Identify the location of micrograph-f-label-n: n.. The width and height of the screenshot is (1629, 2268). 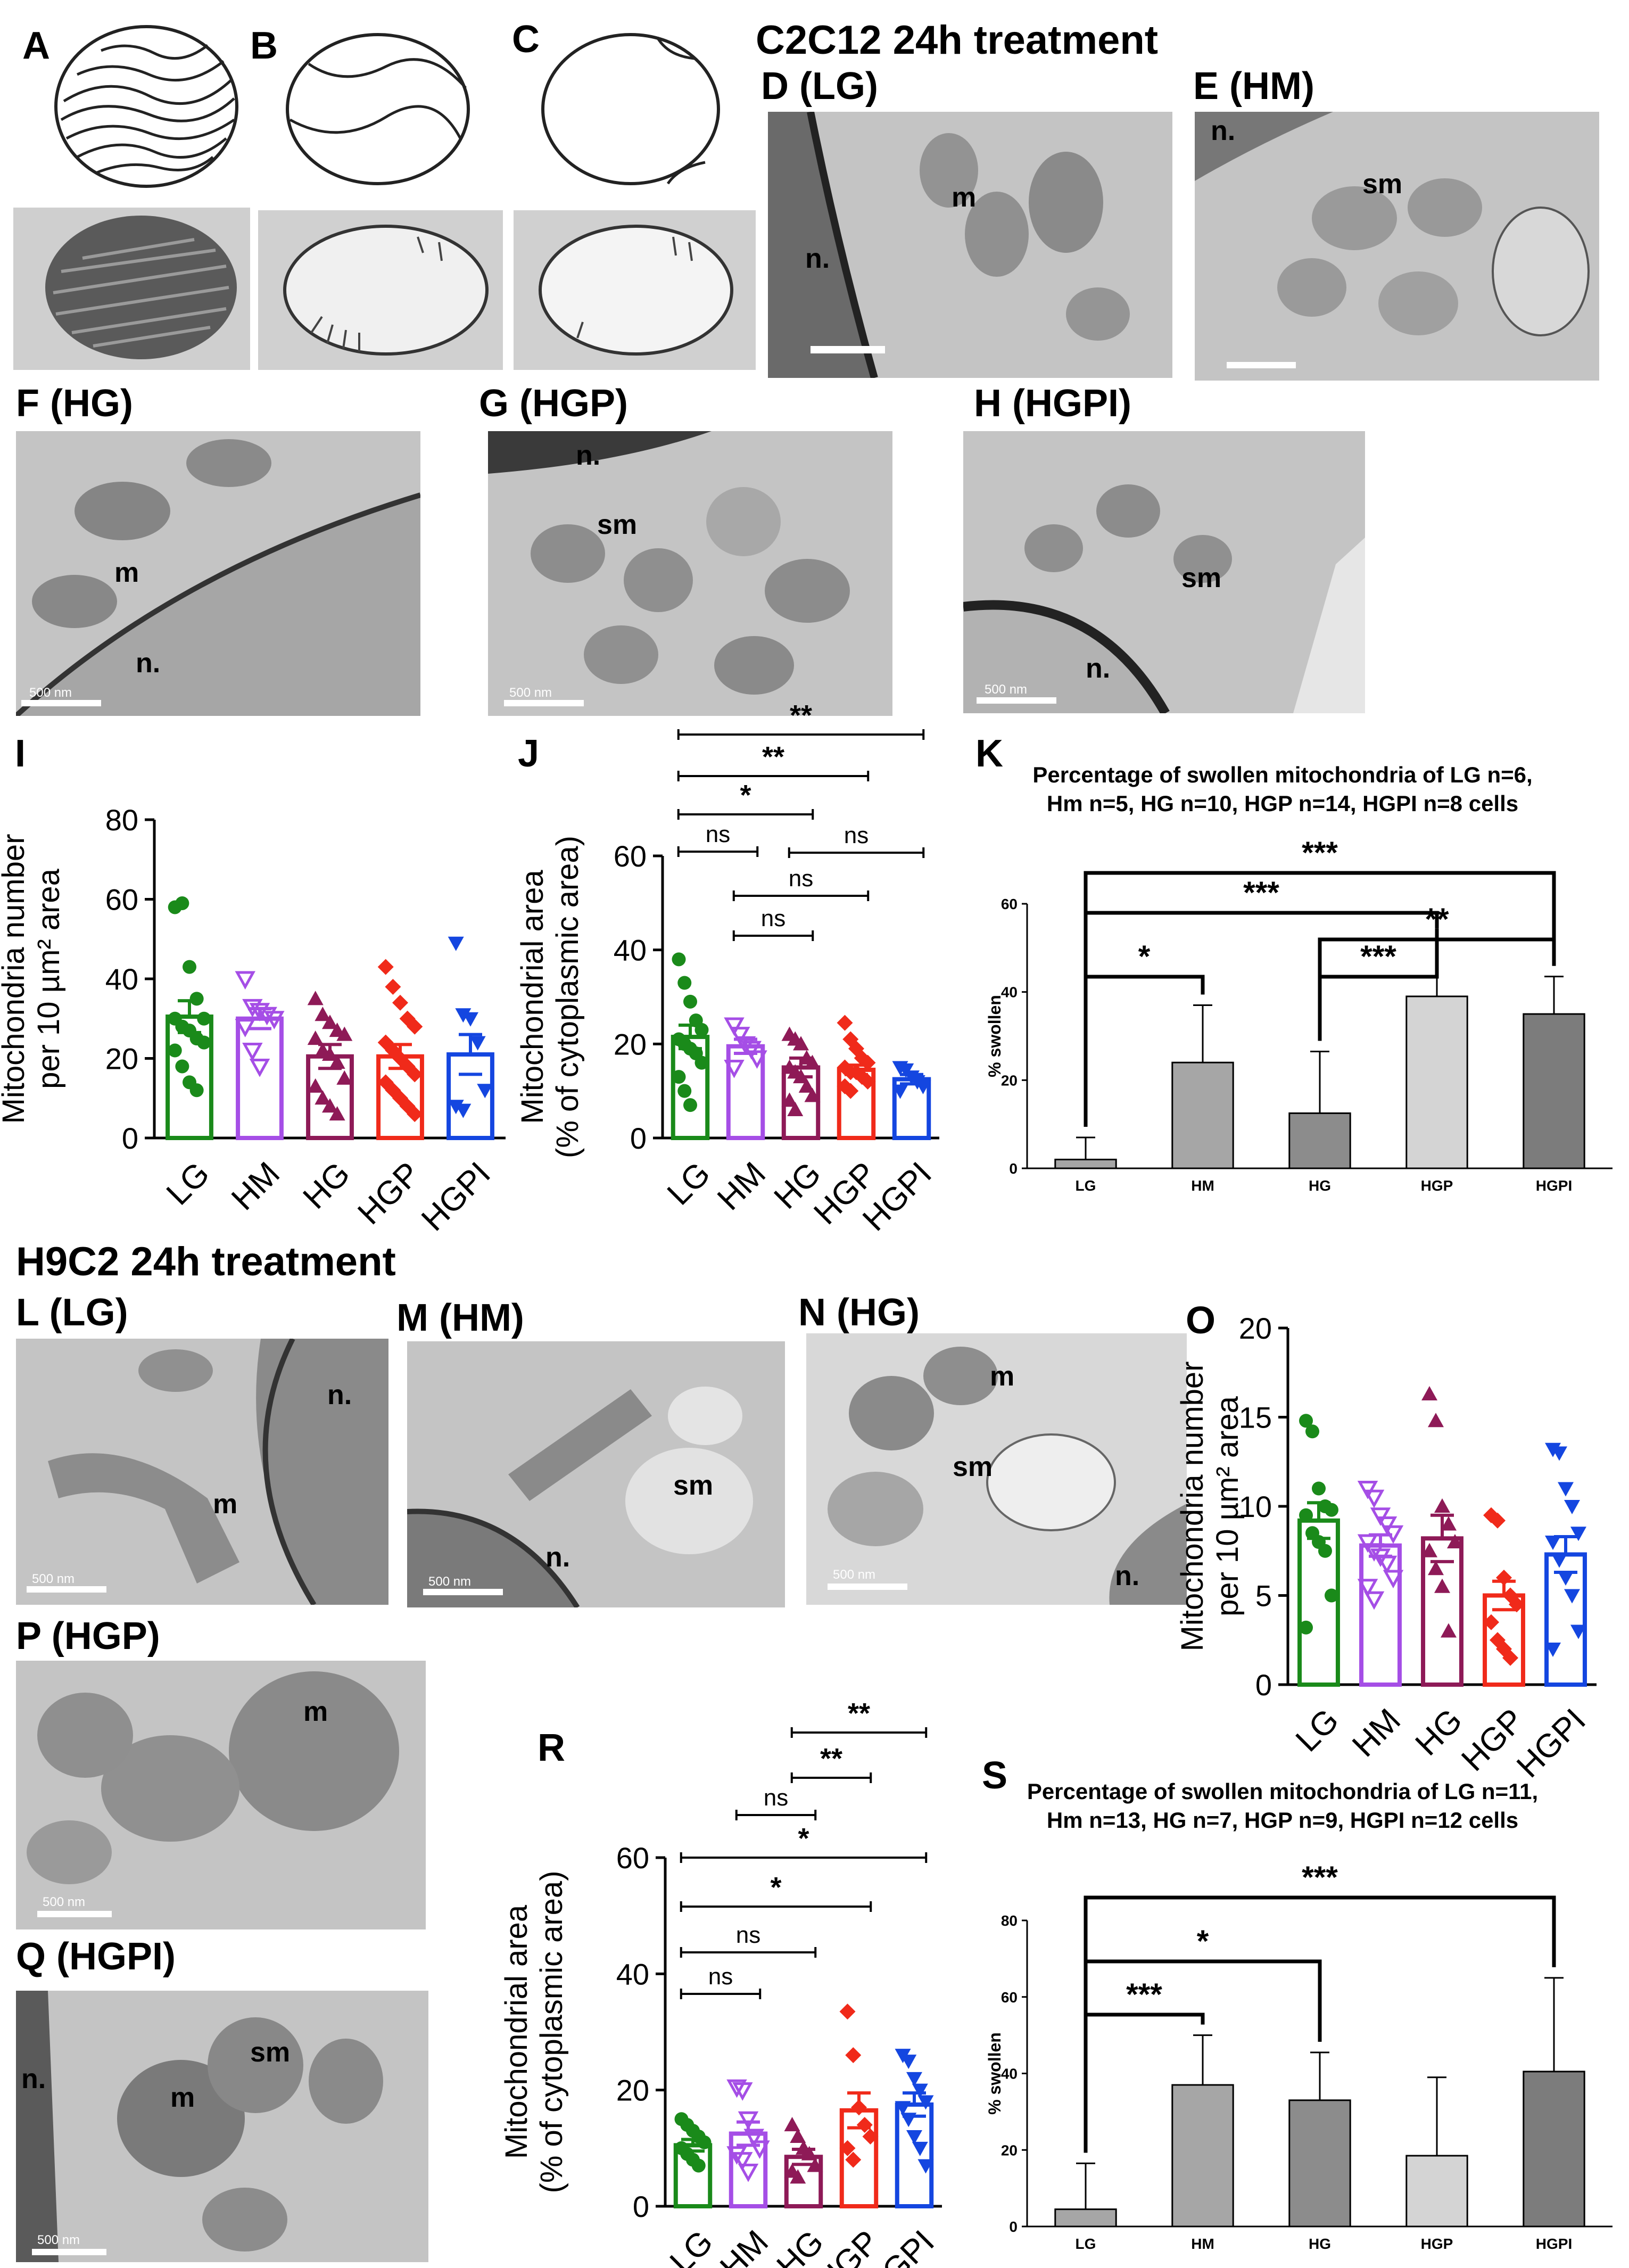
(149, 663).